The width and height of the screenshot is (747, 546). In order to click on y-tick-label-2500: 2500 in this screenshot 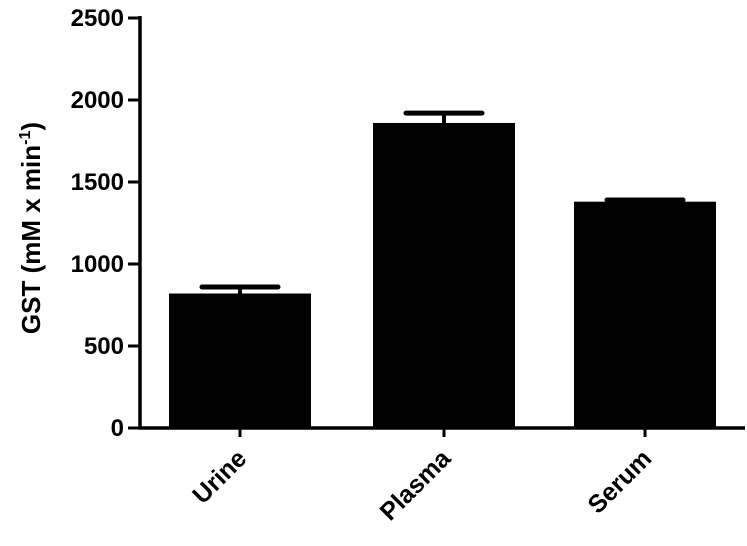, I will do `click(97, 18)`.